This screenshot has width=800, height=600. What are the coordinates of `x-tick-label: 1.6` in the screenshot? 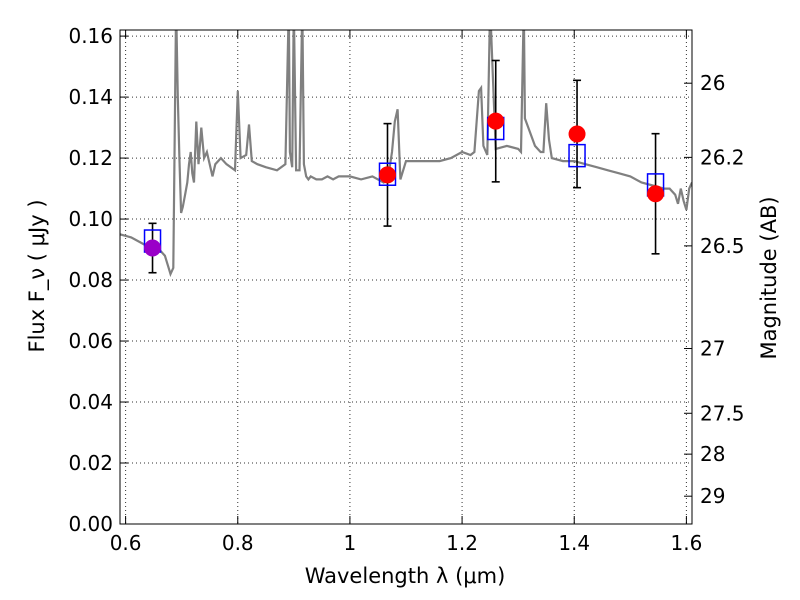 It's located at (686, 543).